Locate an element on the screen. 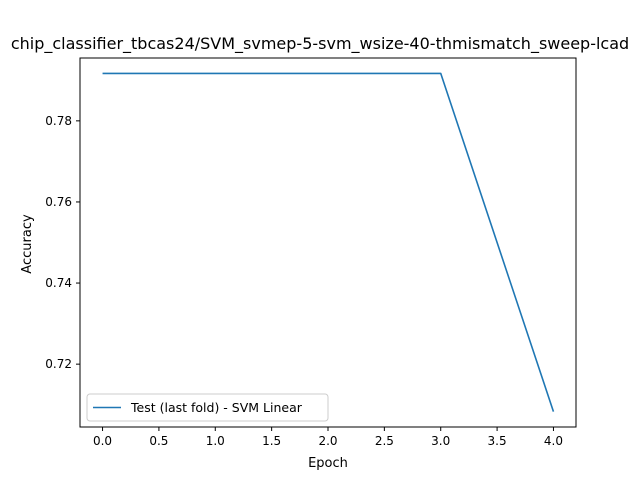 The image size is (640, 480). x-tick-label: 3.5 is located at coordinates (497, 441).